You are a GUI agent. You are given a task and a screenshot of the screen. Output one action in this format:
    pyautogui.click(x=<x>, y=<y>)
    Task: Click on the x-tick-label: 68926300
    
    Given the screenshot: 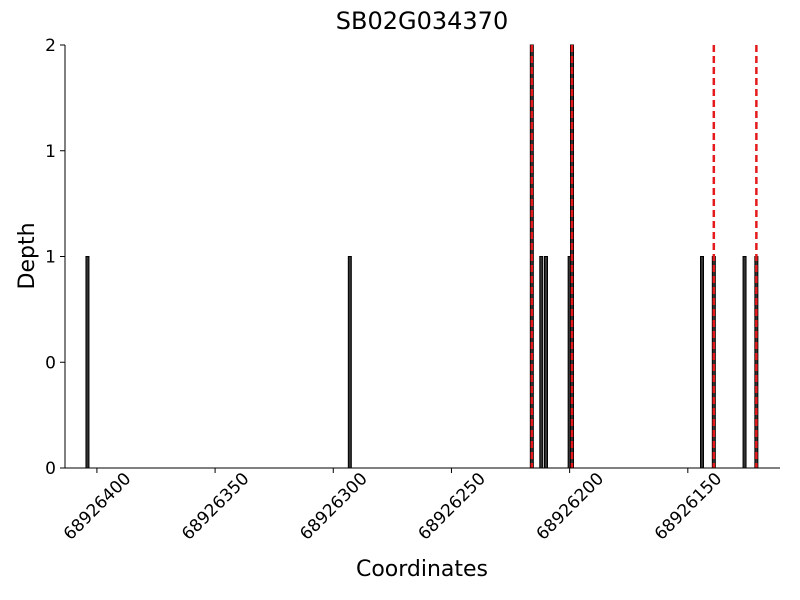 What is the action you would take?
    pyautogui.click(x=333, y=506)
    